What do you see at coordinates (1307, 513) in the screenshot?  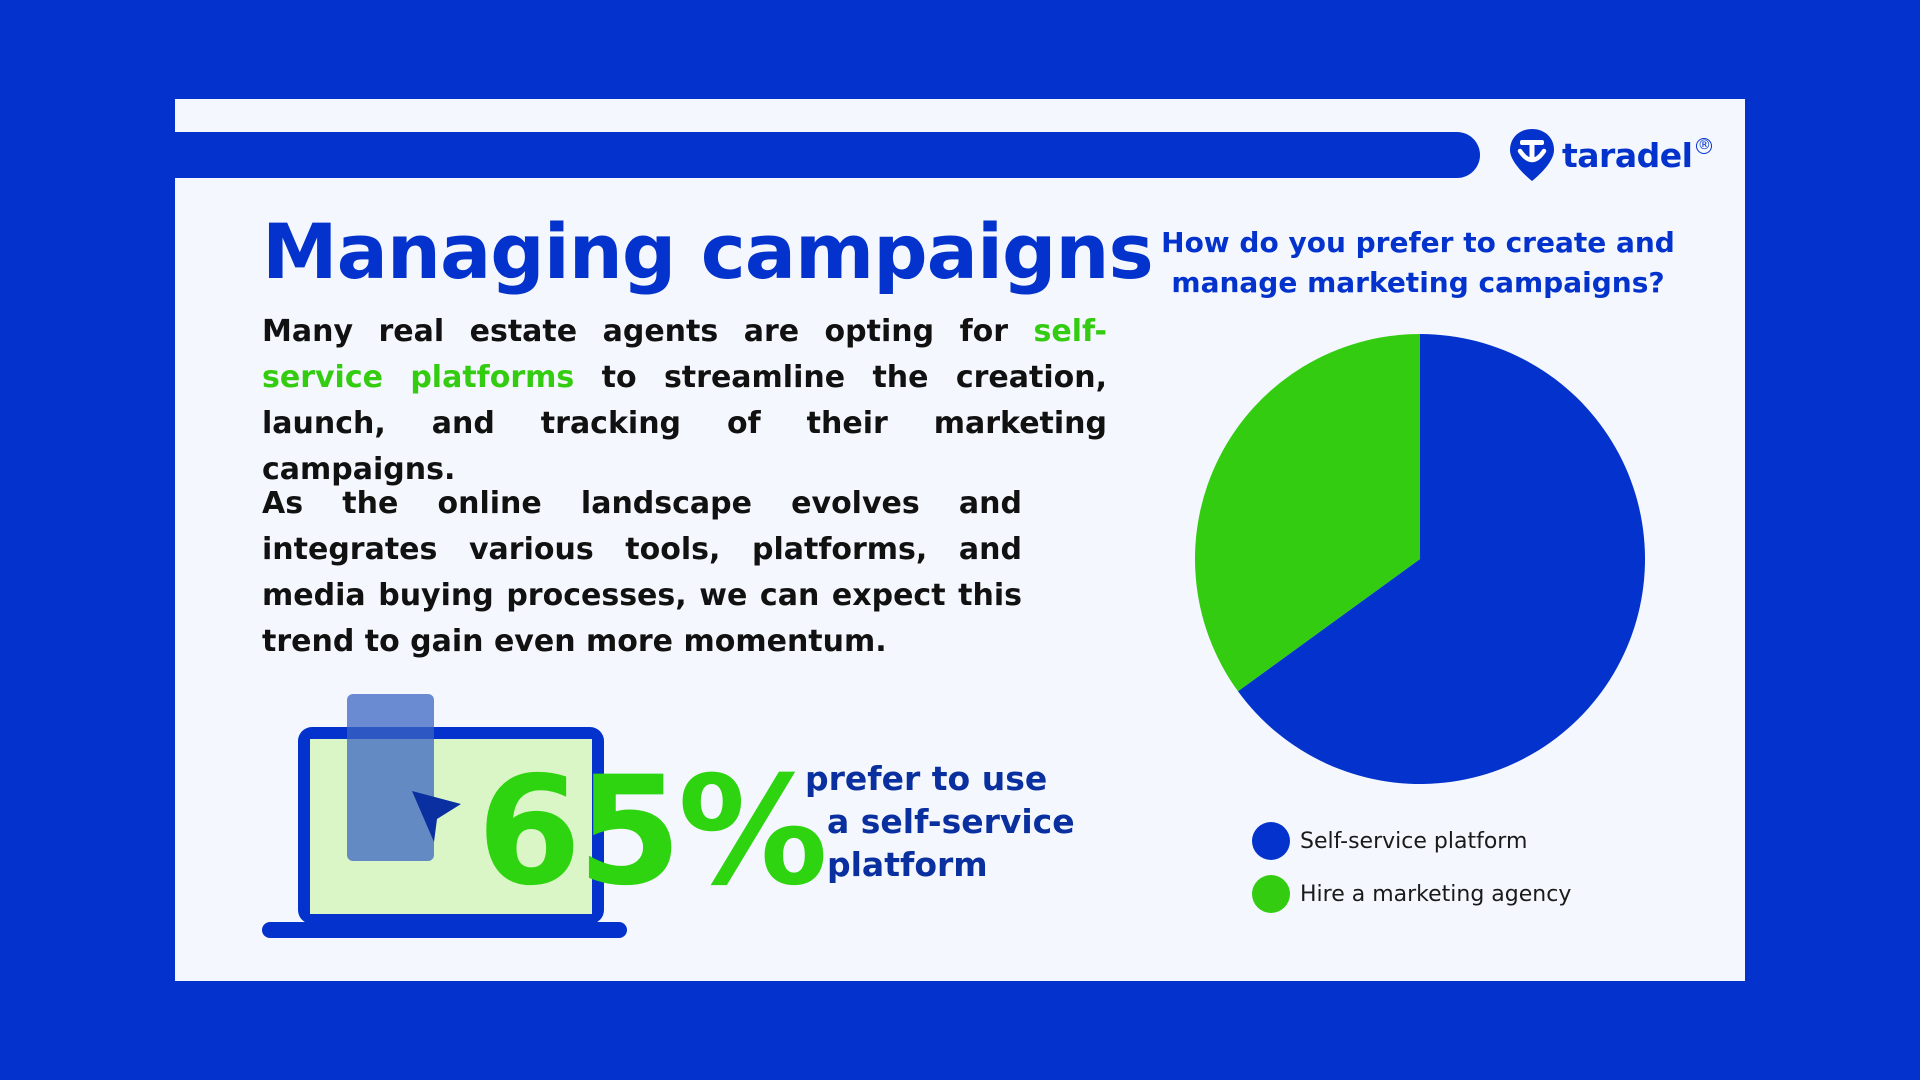 I see `pie-slice-hire-a-marketing-agency` at bounding box center [1307, 513].